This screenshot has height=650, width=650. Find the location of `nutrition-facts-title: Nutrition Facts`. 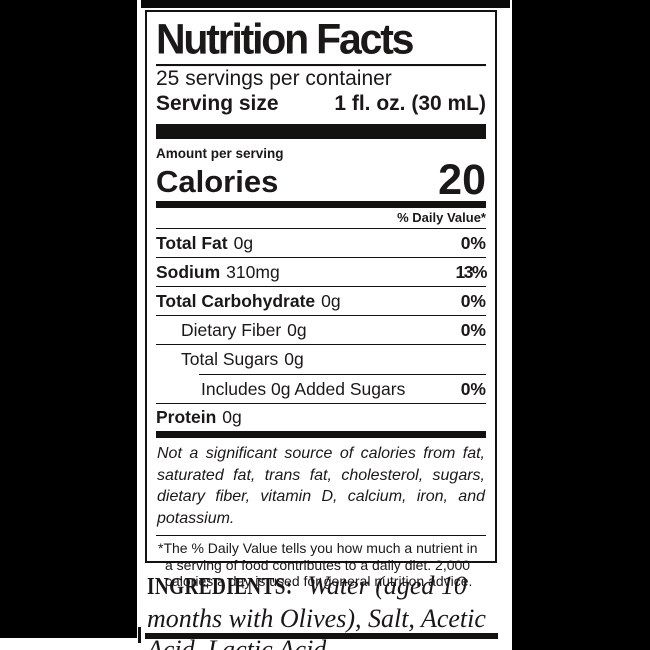

nutrition-facts-title: Nutrition Facts is located at coordinates (321, 39).